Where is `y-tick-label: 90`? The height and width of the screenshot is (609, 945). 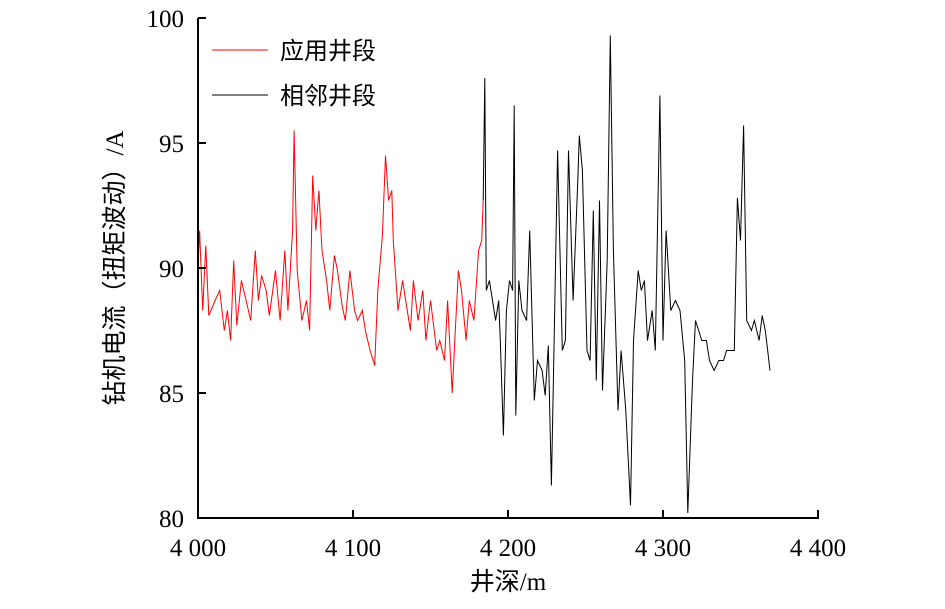
y-tick-label: 90 is located at coordinates (171, 269).